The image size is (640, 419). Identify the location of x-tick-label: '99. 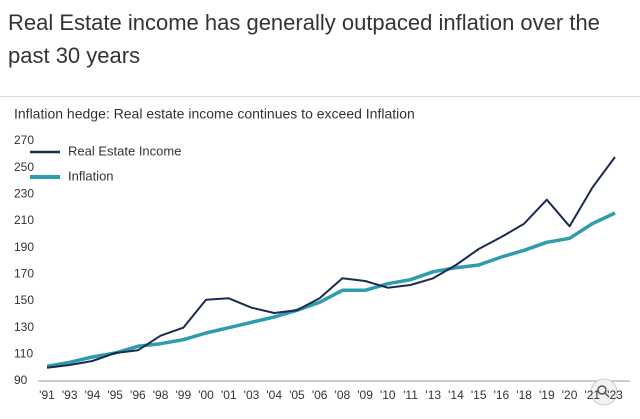
(183, 395).